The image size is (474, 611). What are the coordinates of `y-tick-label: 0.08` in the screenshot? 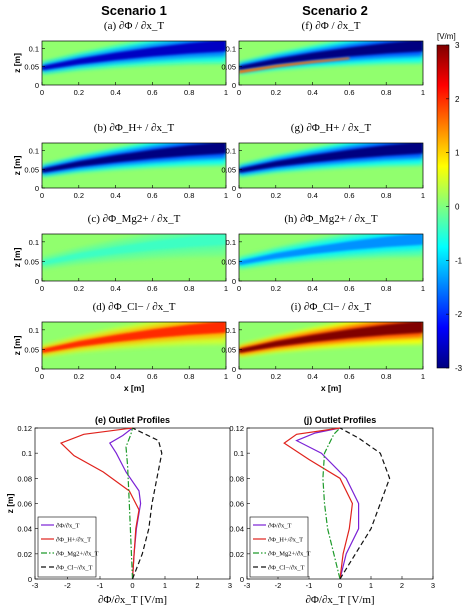 It's located at (236, 478).